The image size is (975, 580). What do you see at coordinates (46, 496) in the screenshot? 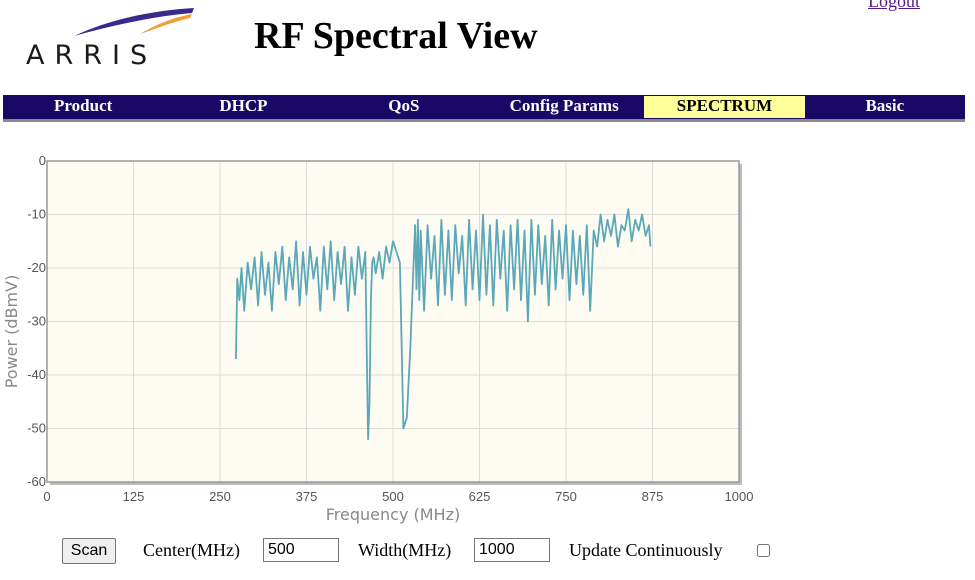
I see `x-tick-label: 0` at bounding box center [46, 496].